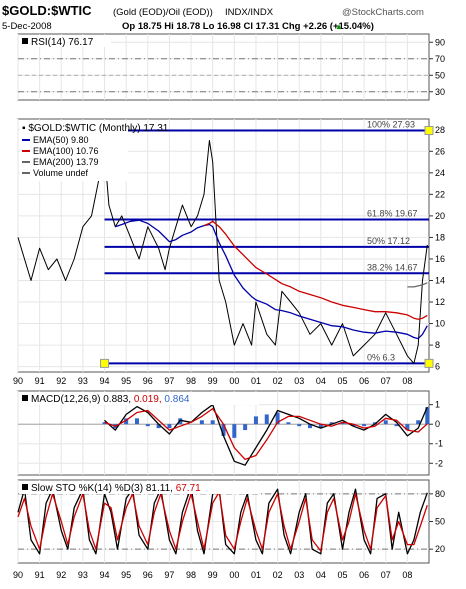 This screenshot has width=466, height=589. What do you see at coordinates (163, 12) in the screenshot?
I see `symbol-description: (Gold (EOD)/Oil (EOD))` at bounding box center [163, 12].